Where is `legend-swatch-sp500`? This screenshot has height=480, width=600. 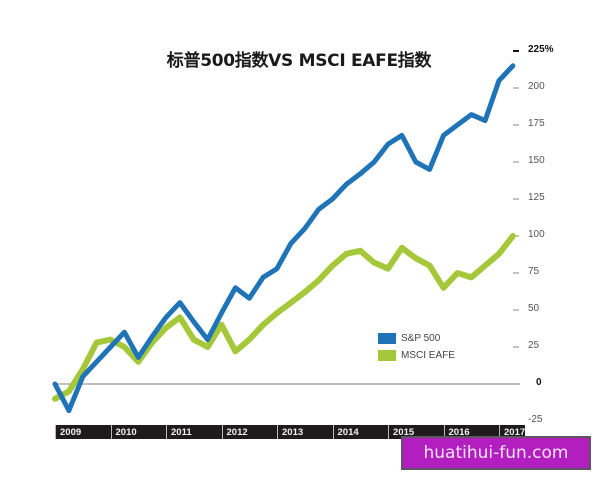 legend-swatch-sp500 is located at coordinates (387, 338).